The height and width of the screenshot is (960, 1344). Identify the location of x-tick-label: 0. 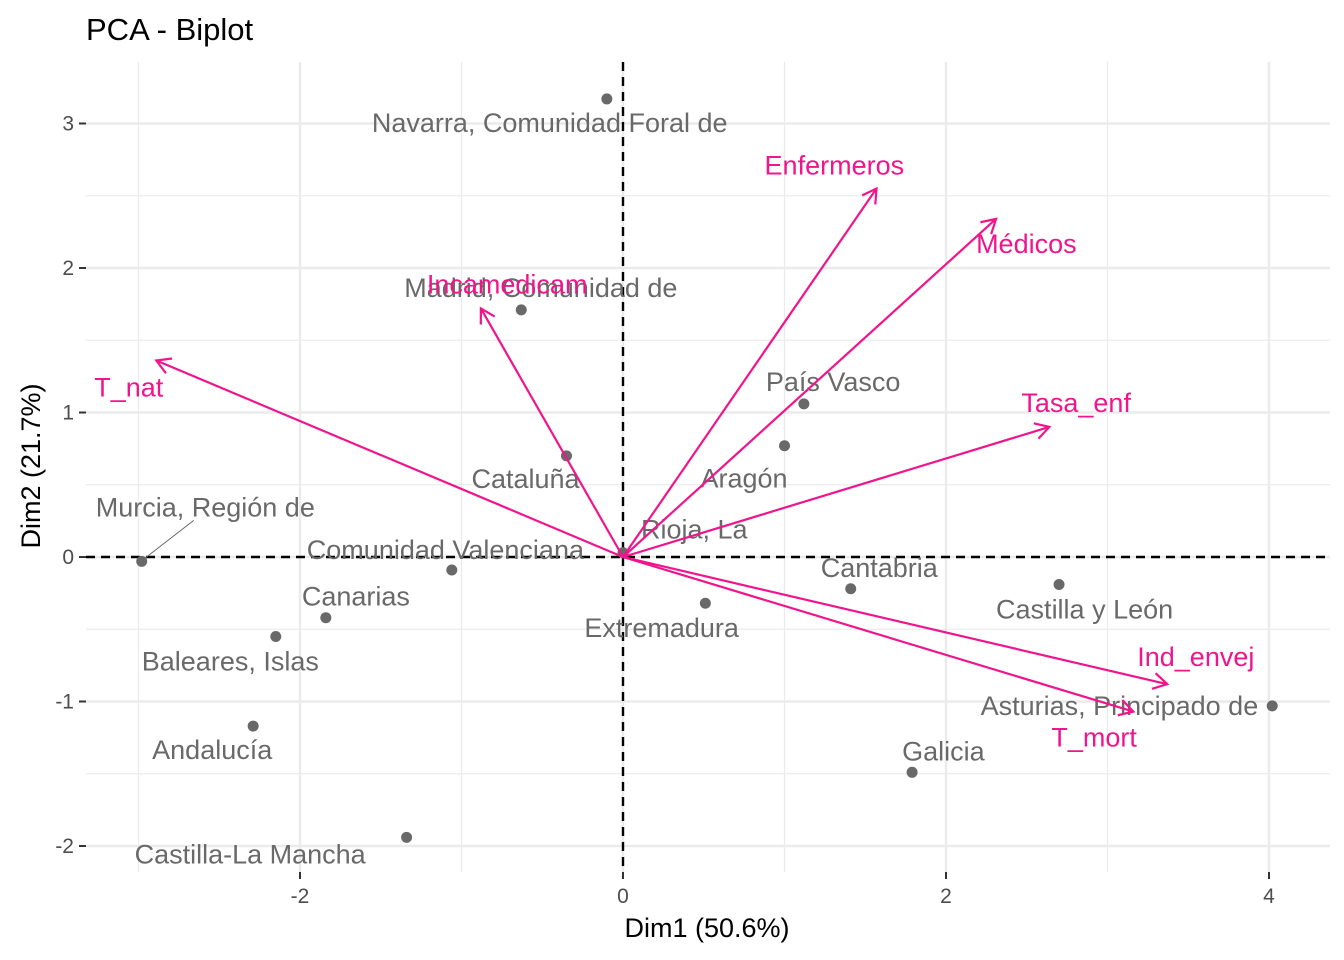
(623, 896).